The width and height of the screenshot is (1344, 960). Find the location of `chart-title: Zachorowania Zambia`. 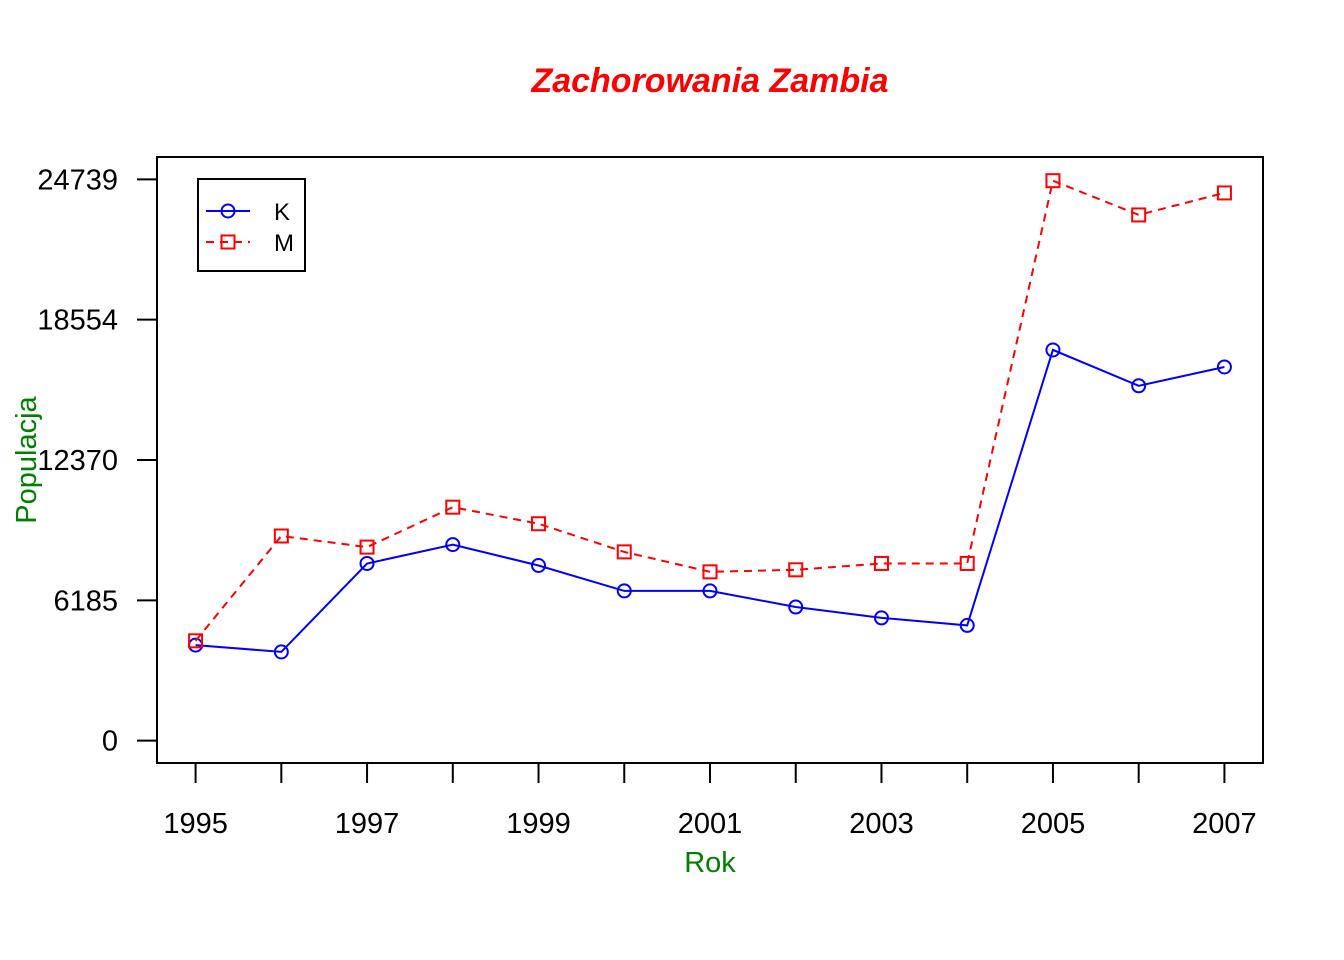

chart-title: Zachorowania Zambia is located at coordinates (709, 81).